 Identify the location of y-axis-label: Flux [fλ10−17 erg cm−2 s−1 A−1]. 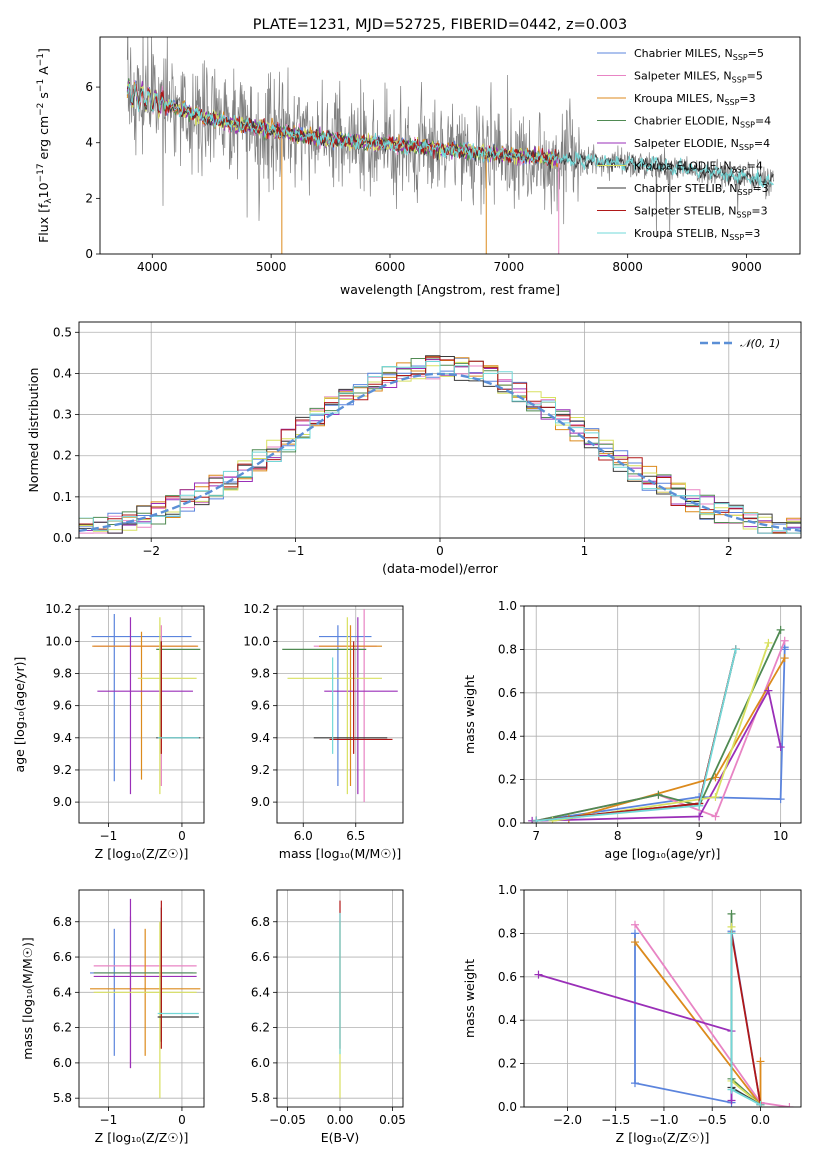
(45, 145).